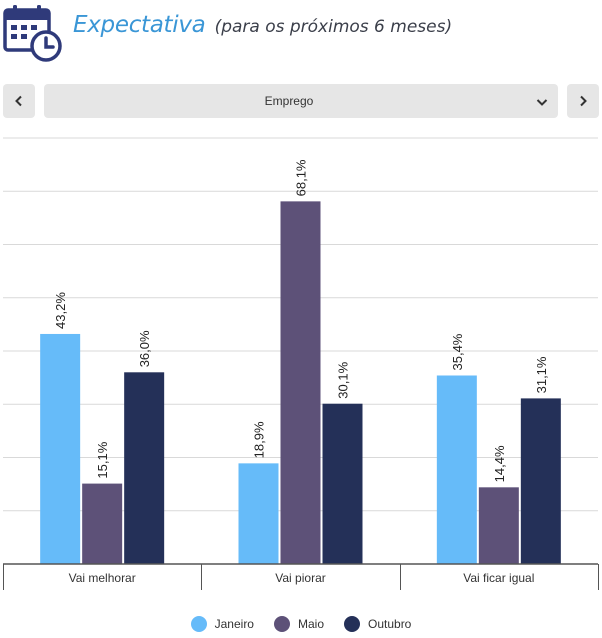 The height and width of the screenshot is (638, 602). I want to click on legend-item-outubro: Outubro, so click(377, 624).